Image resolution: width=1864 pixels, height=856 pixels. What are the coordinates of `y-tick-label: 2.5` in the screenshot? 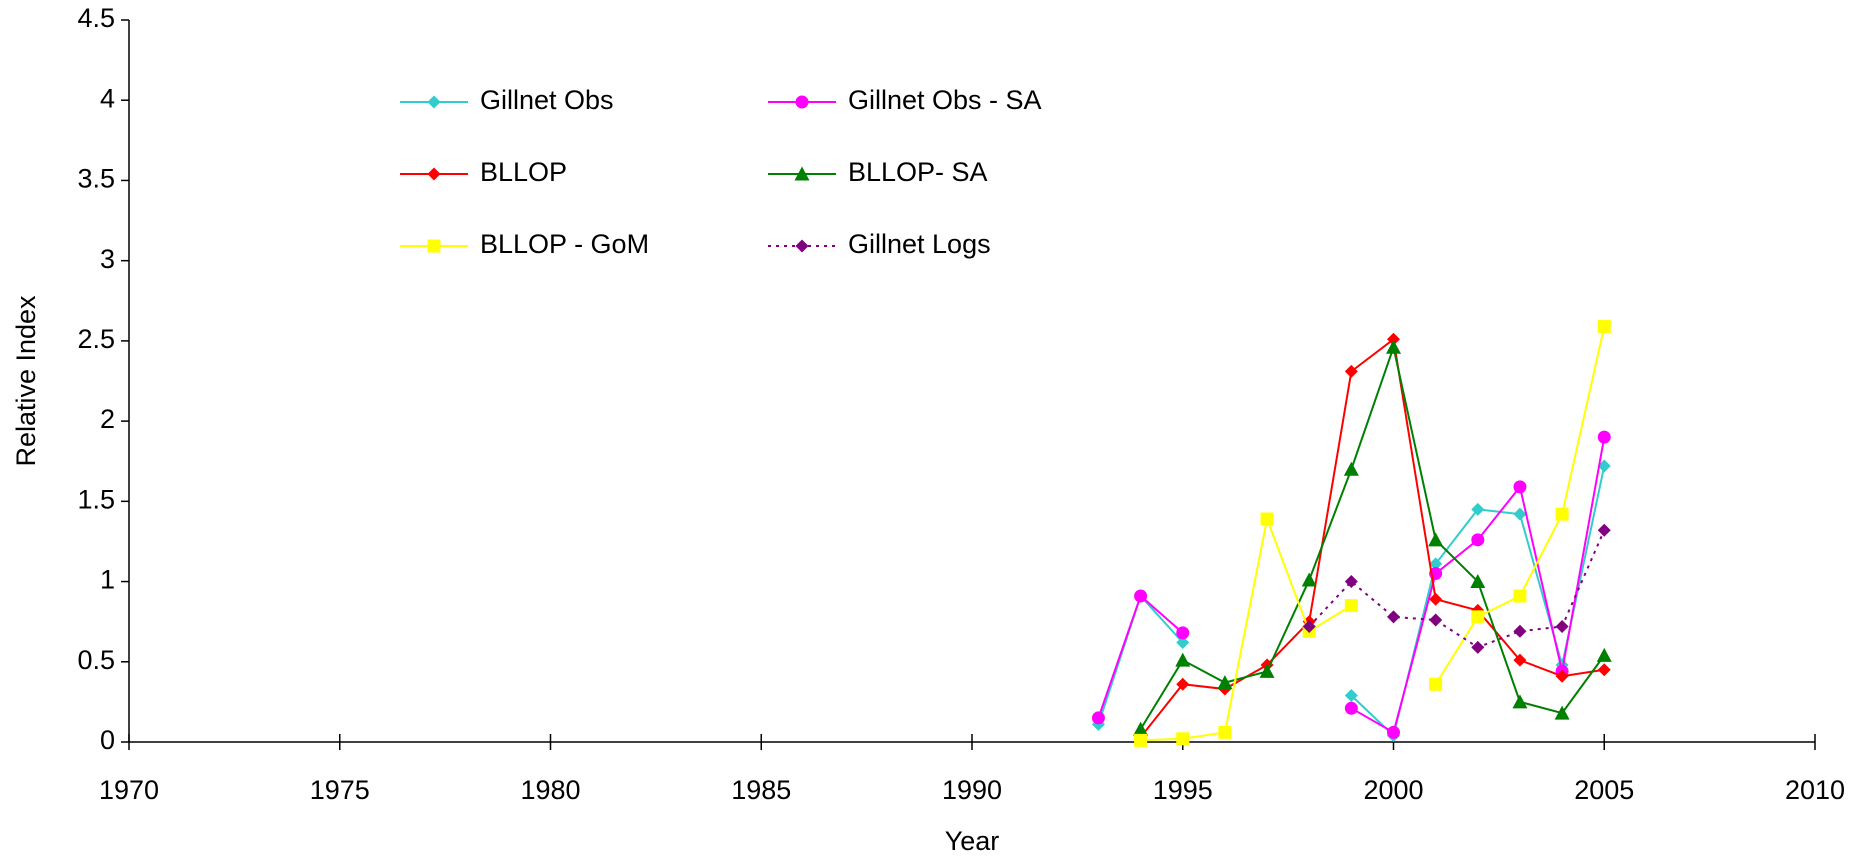 It's located at (96, 339).